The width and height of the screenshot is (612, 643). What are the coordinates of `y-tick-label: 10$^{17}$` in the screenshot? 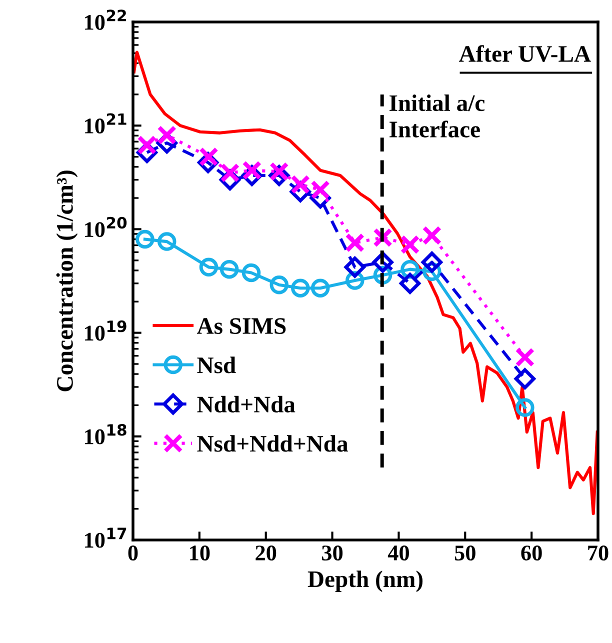 It's located at (105, 538).